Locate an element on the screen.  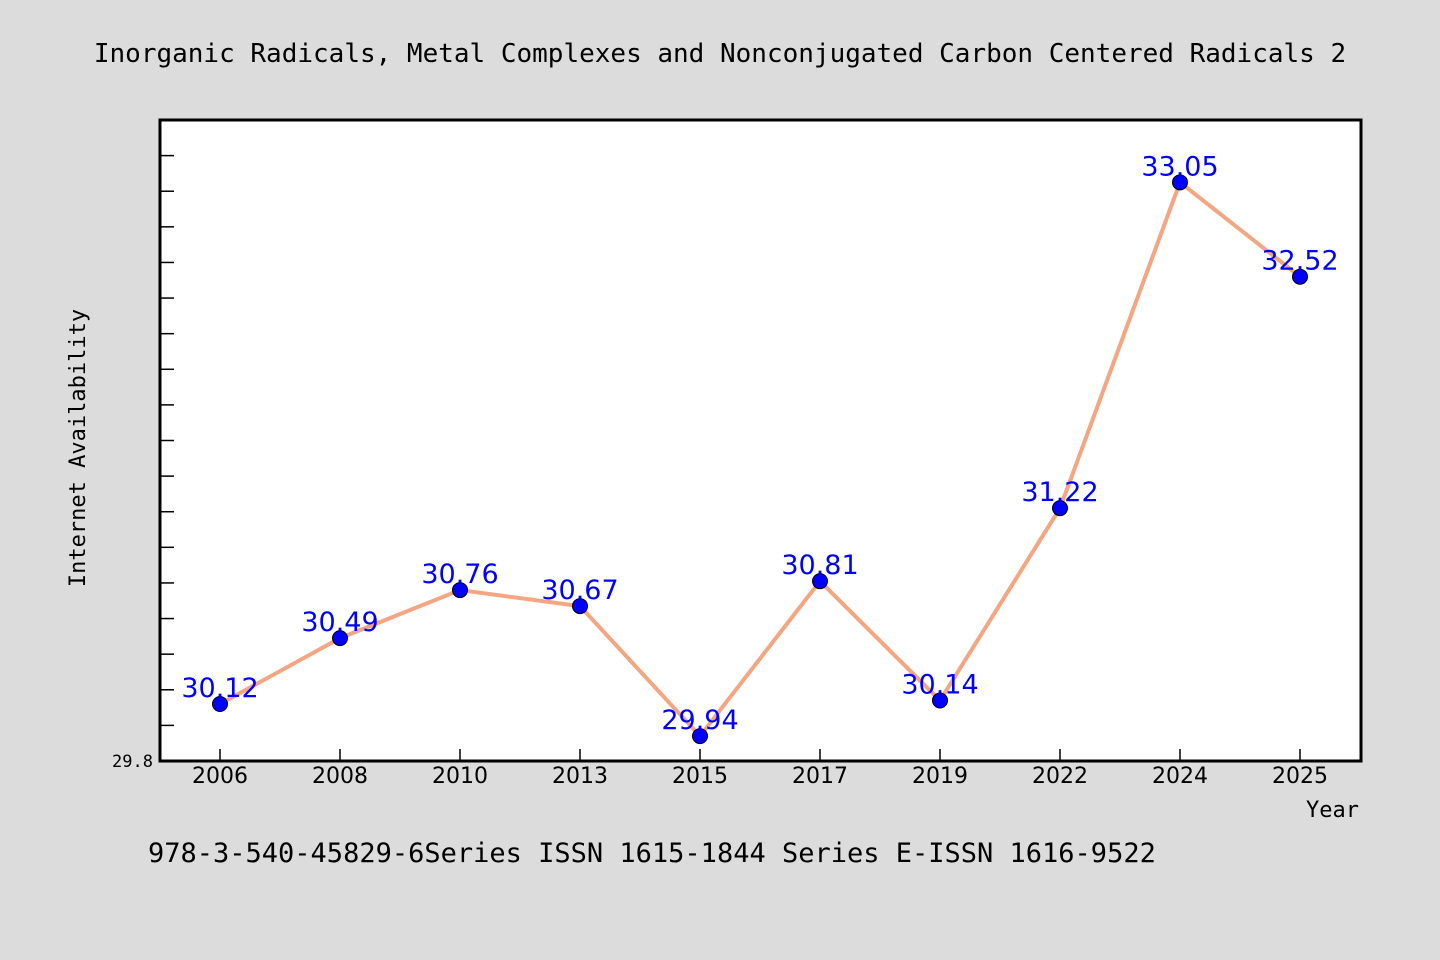
y-axis-ticks is located at coordinates (167, 440).